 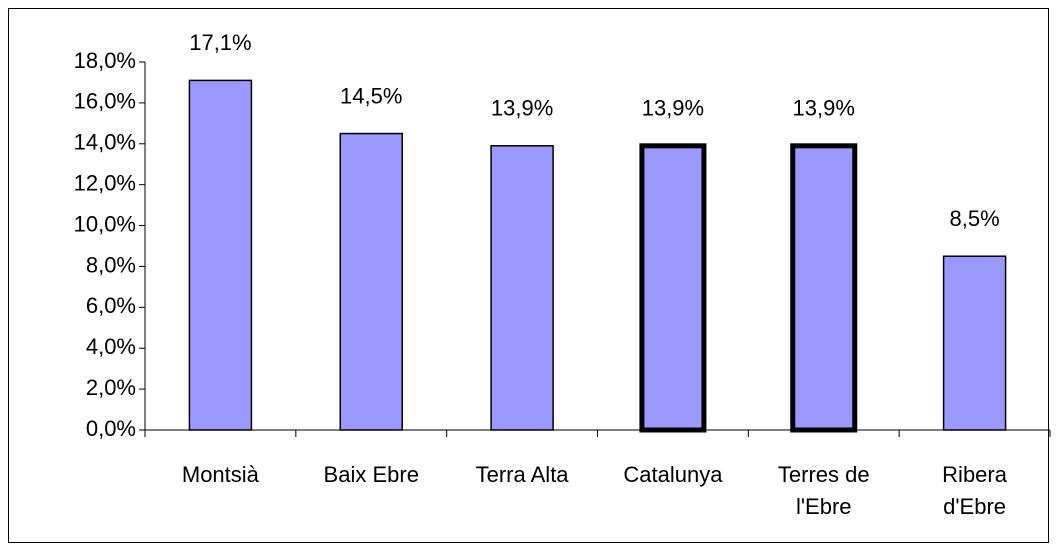 I want to click on y-tick-label: 14,0%, so click(x=105, y=142).